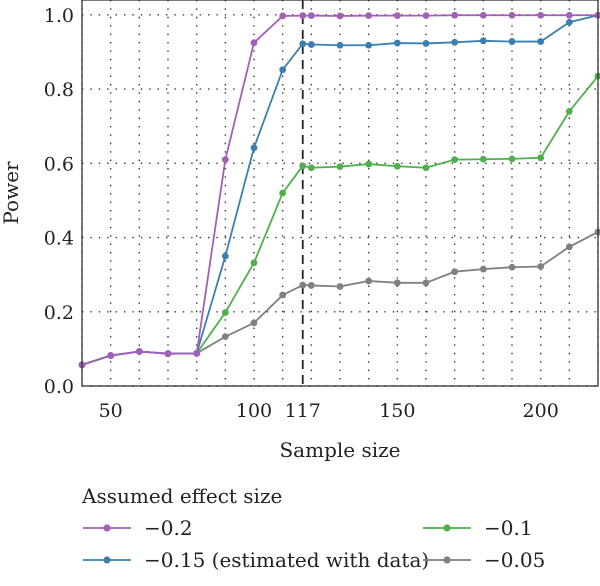 The width and height of the screenshot is (600, 586). What do you see at coordinates (59, 313) in the screenshot?
I see `y-tick-label: 0.2` at bounding box center [59, 313].